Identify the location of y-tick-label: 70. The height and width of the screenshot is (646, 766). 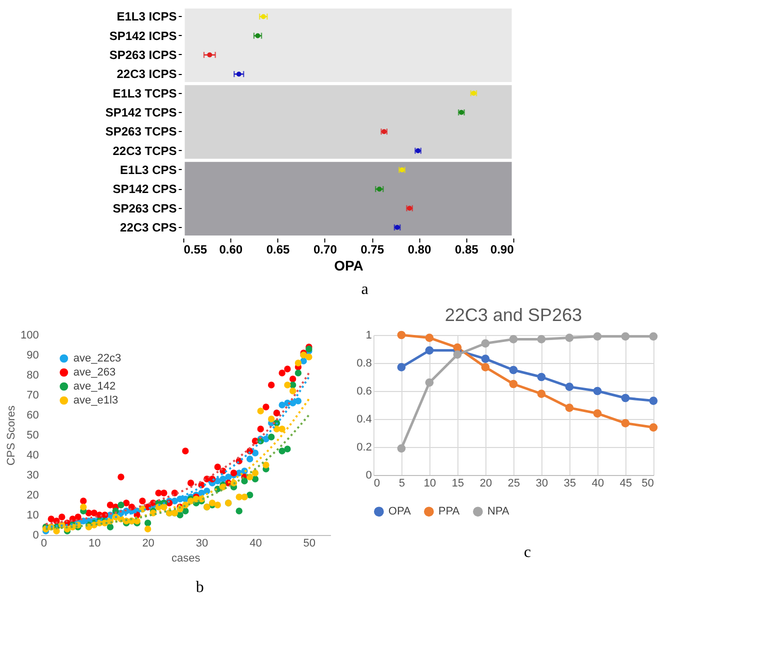
(32, 396).